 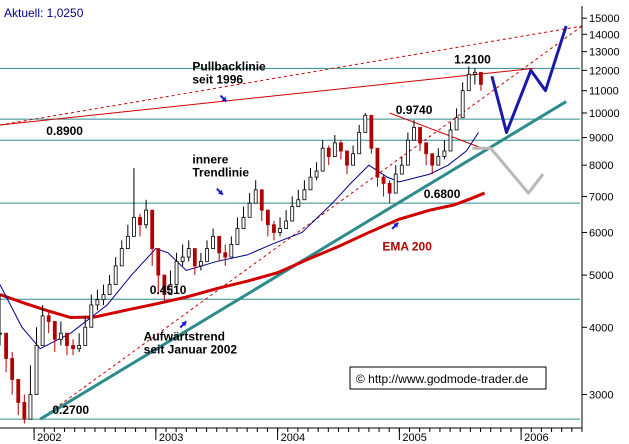 What do you see at coordinates (601, 276) in the screenshot?
I see `y-tick-label: 5000` at bounding box center [601, 276].